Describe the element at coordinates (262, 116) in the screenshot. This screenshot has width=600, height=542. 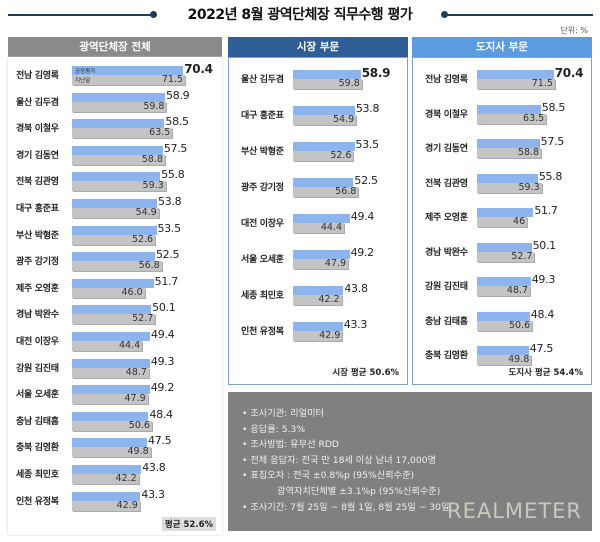
I see `candidate-name: 대구 홍준표` at that location.